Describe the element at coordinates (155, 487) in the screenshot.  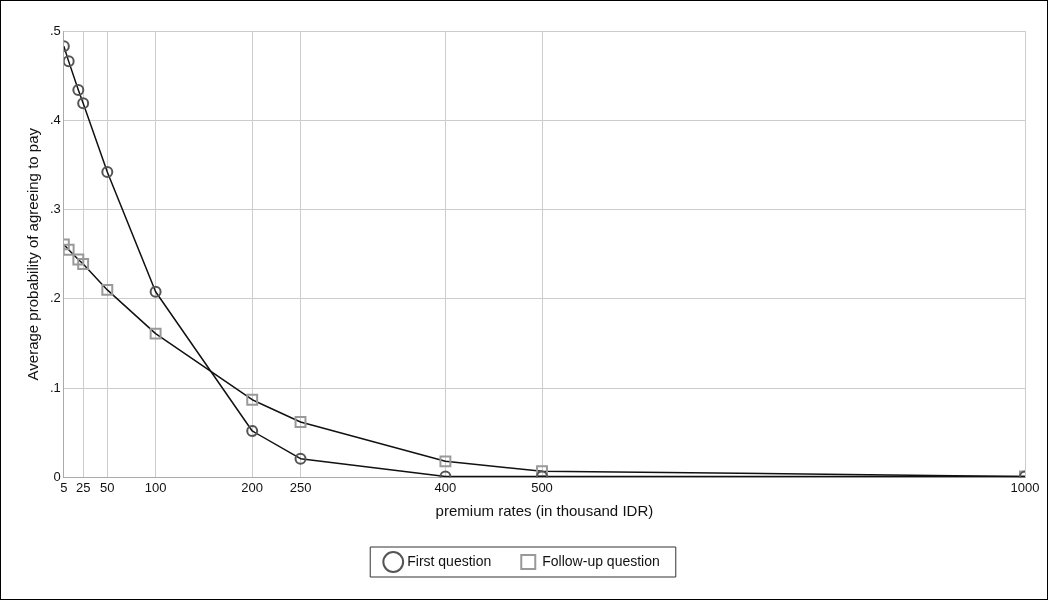
I see `x-tick-label: 100` at that location.